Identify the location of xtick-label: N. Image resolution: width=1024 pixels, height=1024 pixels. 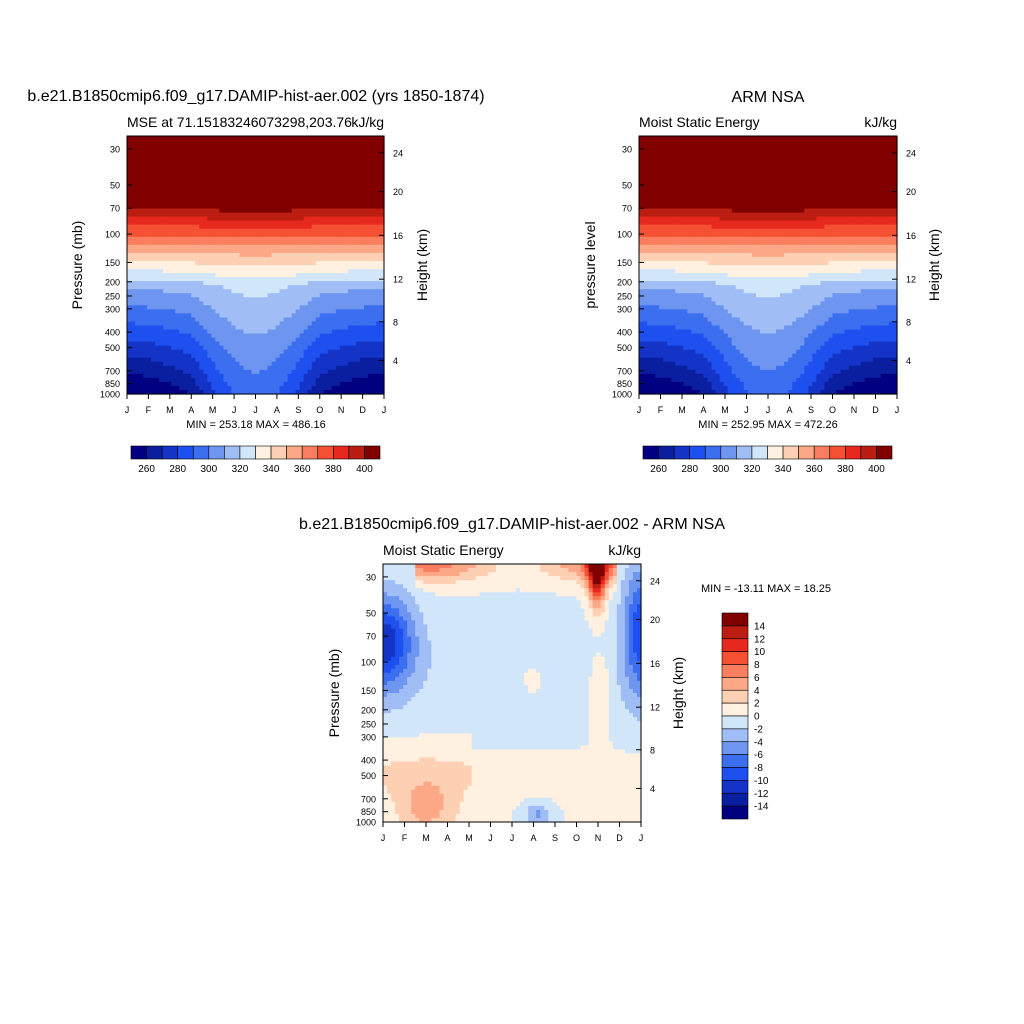
(341, 410).